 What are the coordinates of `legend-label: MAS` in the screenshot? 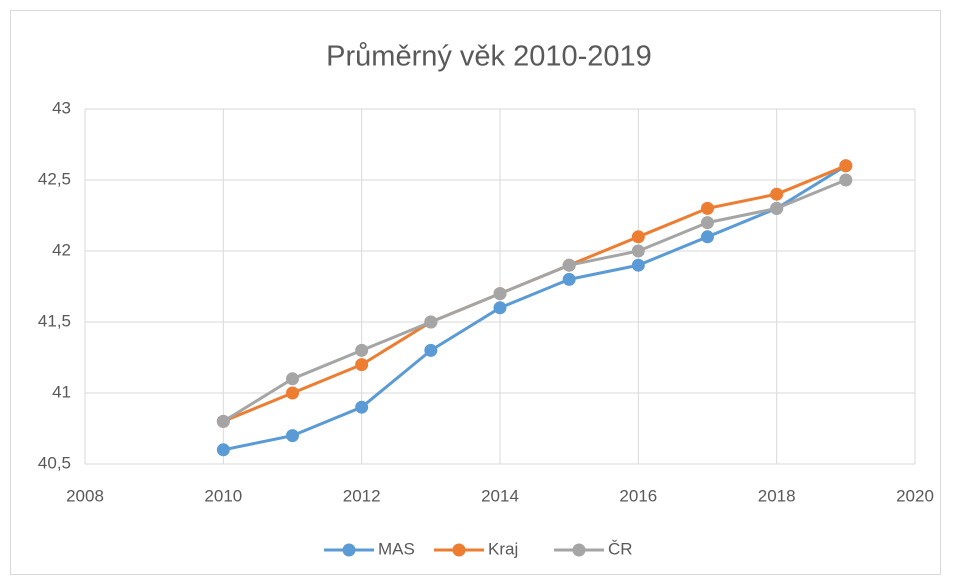 It's located at (396, 548).